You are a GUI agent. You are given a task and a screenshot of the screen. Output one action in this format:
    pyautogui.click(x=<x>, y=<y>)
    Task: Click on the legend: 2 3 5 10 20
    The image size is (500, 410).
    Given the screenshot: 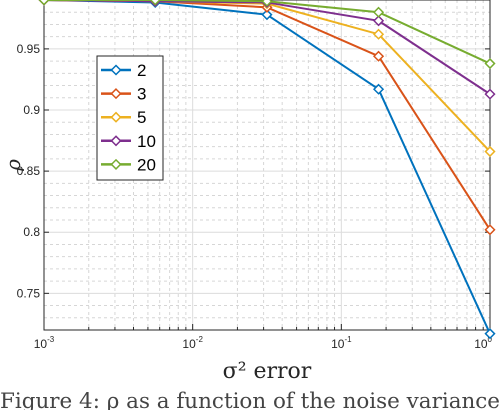 What is the action you would take?
    pyautogui.click(x=130, y=118)
    